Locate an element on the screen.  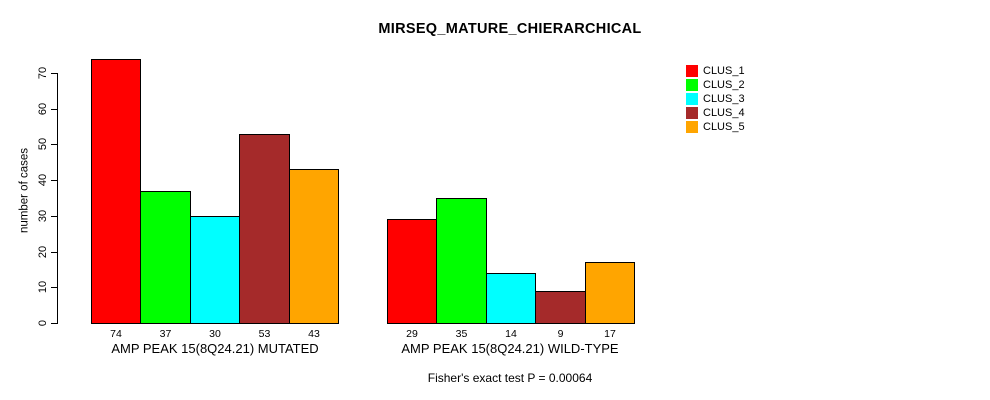
y-axis-tick-label: 20 is located at coordinates (43, 252).